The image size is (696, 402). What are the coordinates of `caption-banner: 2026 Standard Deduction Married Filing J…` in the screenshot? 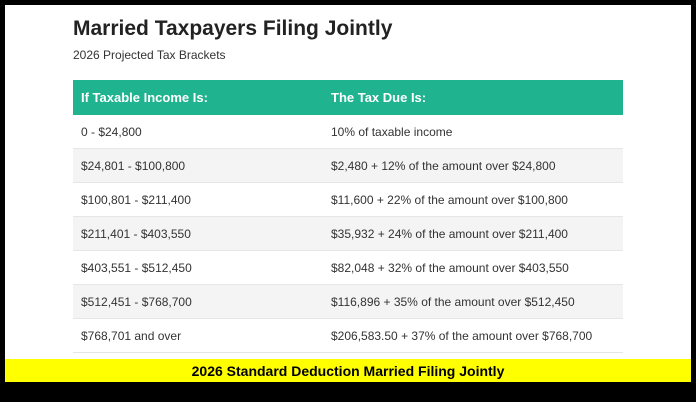 It's located at (348, 370).